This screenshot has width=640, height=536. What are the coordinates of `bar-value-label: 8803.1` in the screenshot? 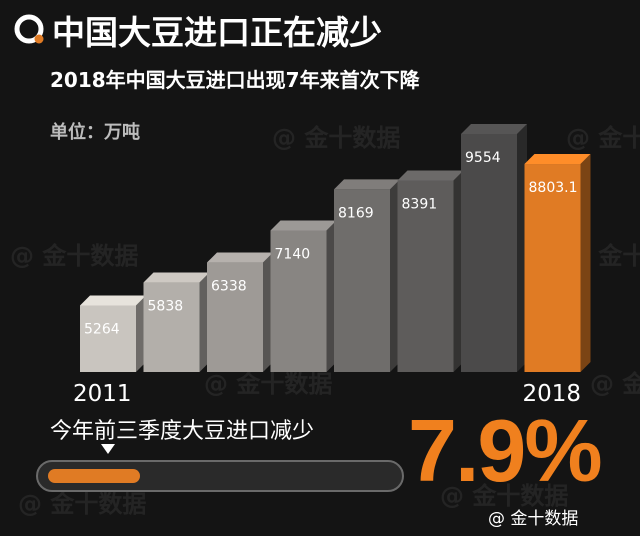 It's located at (553, 188).